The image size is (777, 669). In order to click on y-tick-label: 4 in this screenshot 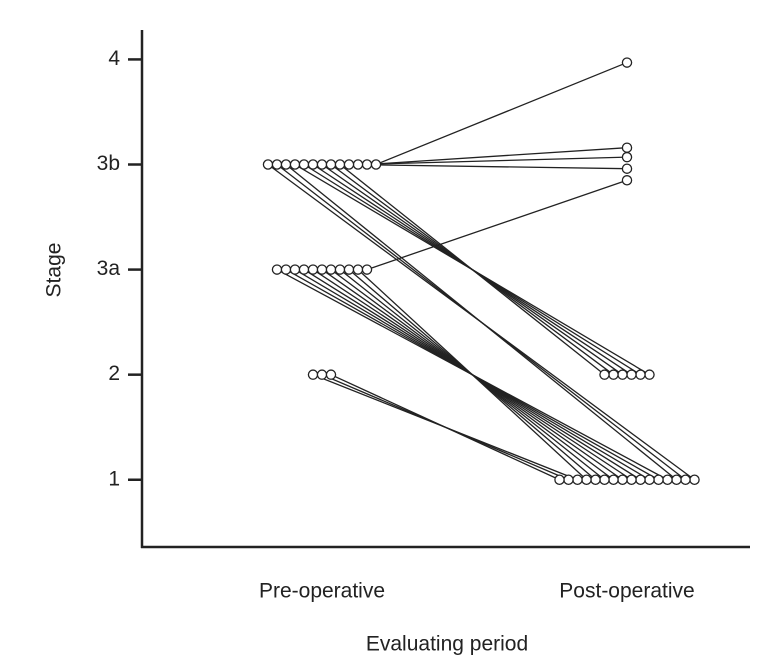, I will do `click(114, 58)`.